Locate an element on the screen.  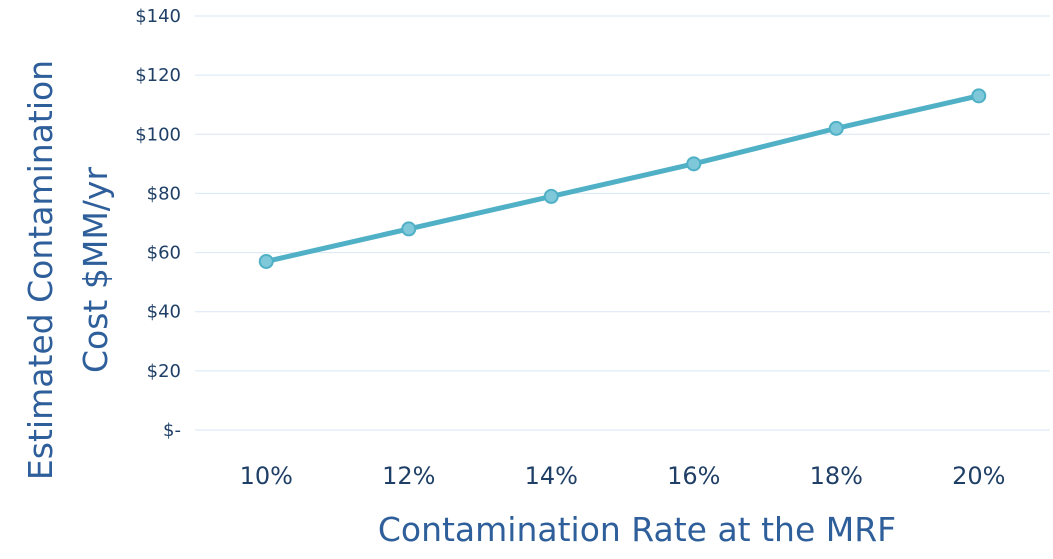
x-tick-label-2: 14% is located at coordinates (551, 476).